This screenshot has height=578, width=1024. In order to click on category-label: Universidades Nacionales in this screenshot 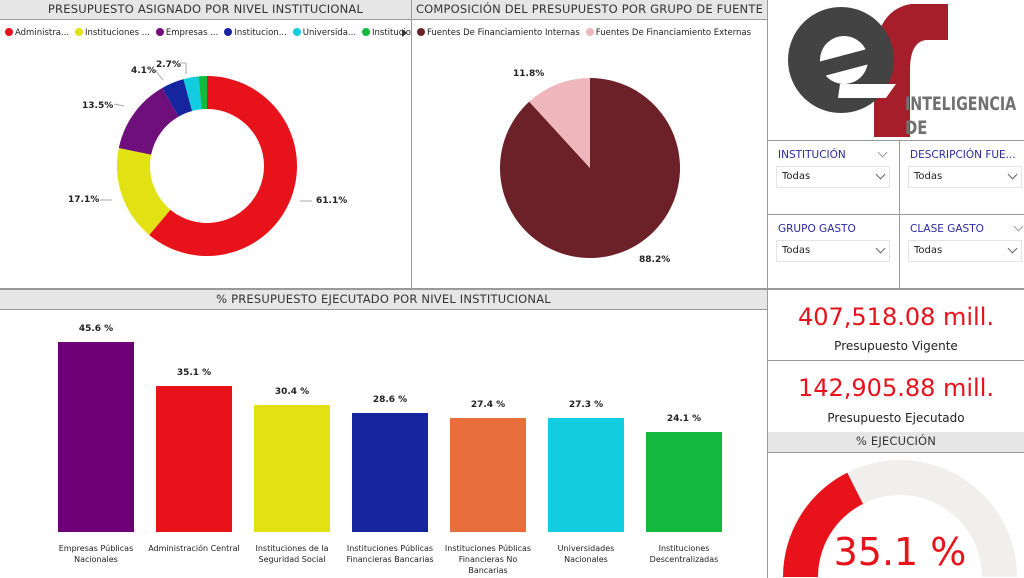, I will do `click(586, 554)`.